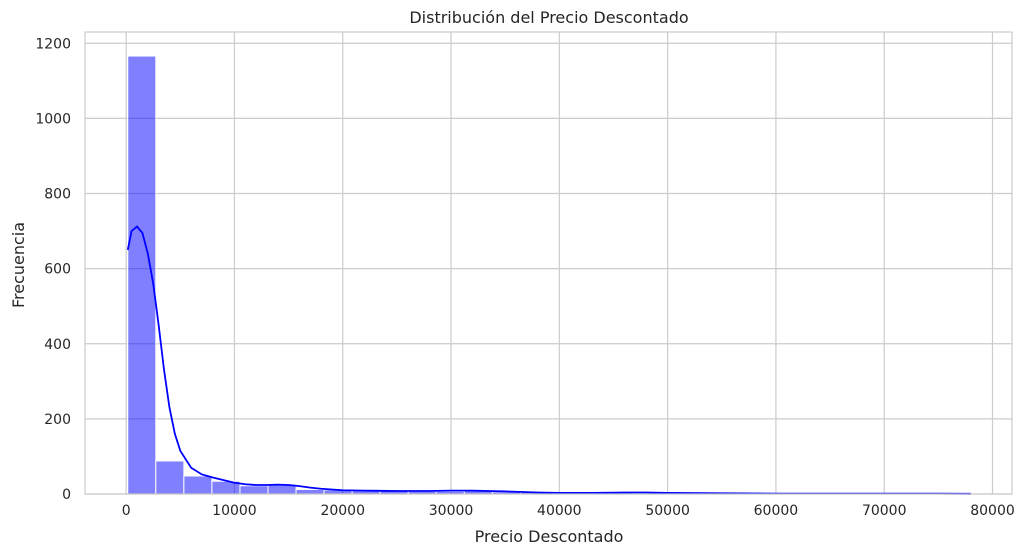  What do you see at coordinates (57, 345) in the screenshot?
I see `y-tick-label: 400` at bounding box center [57, 345].